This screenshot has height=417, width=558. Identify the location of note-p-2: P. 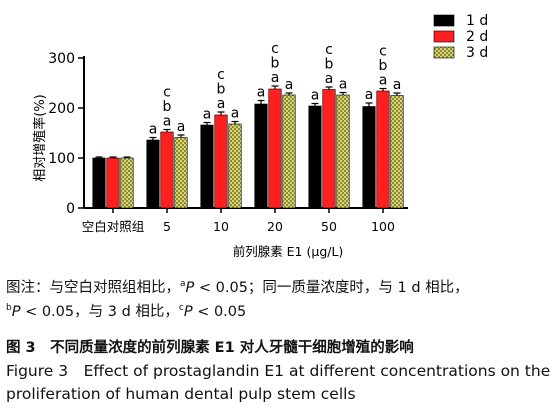
(16, 312).